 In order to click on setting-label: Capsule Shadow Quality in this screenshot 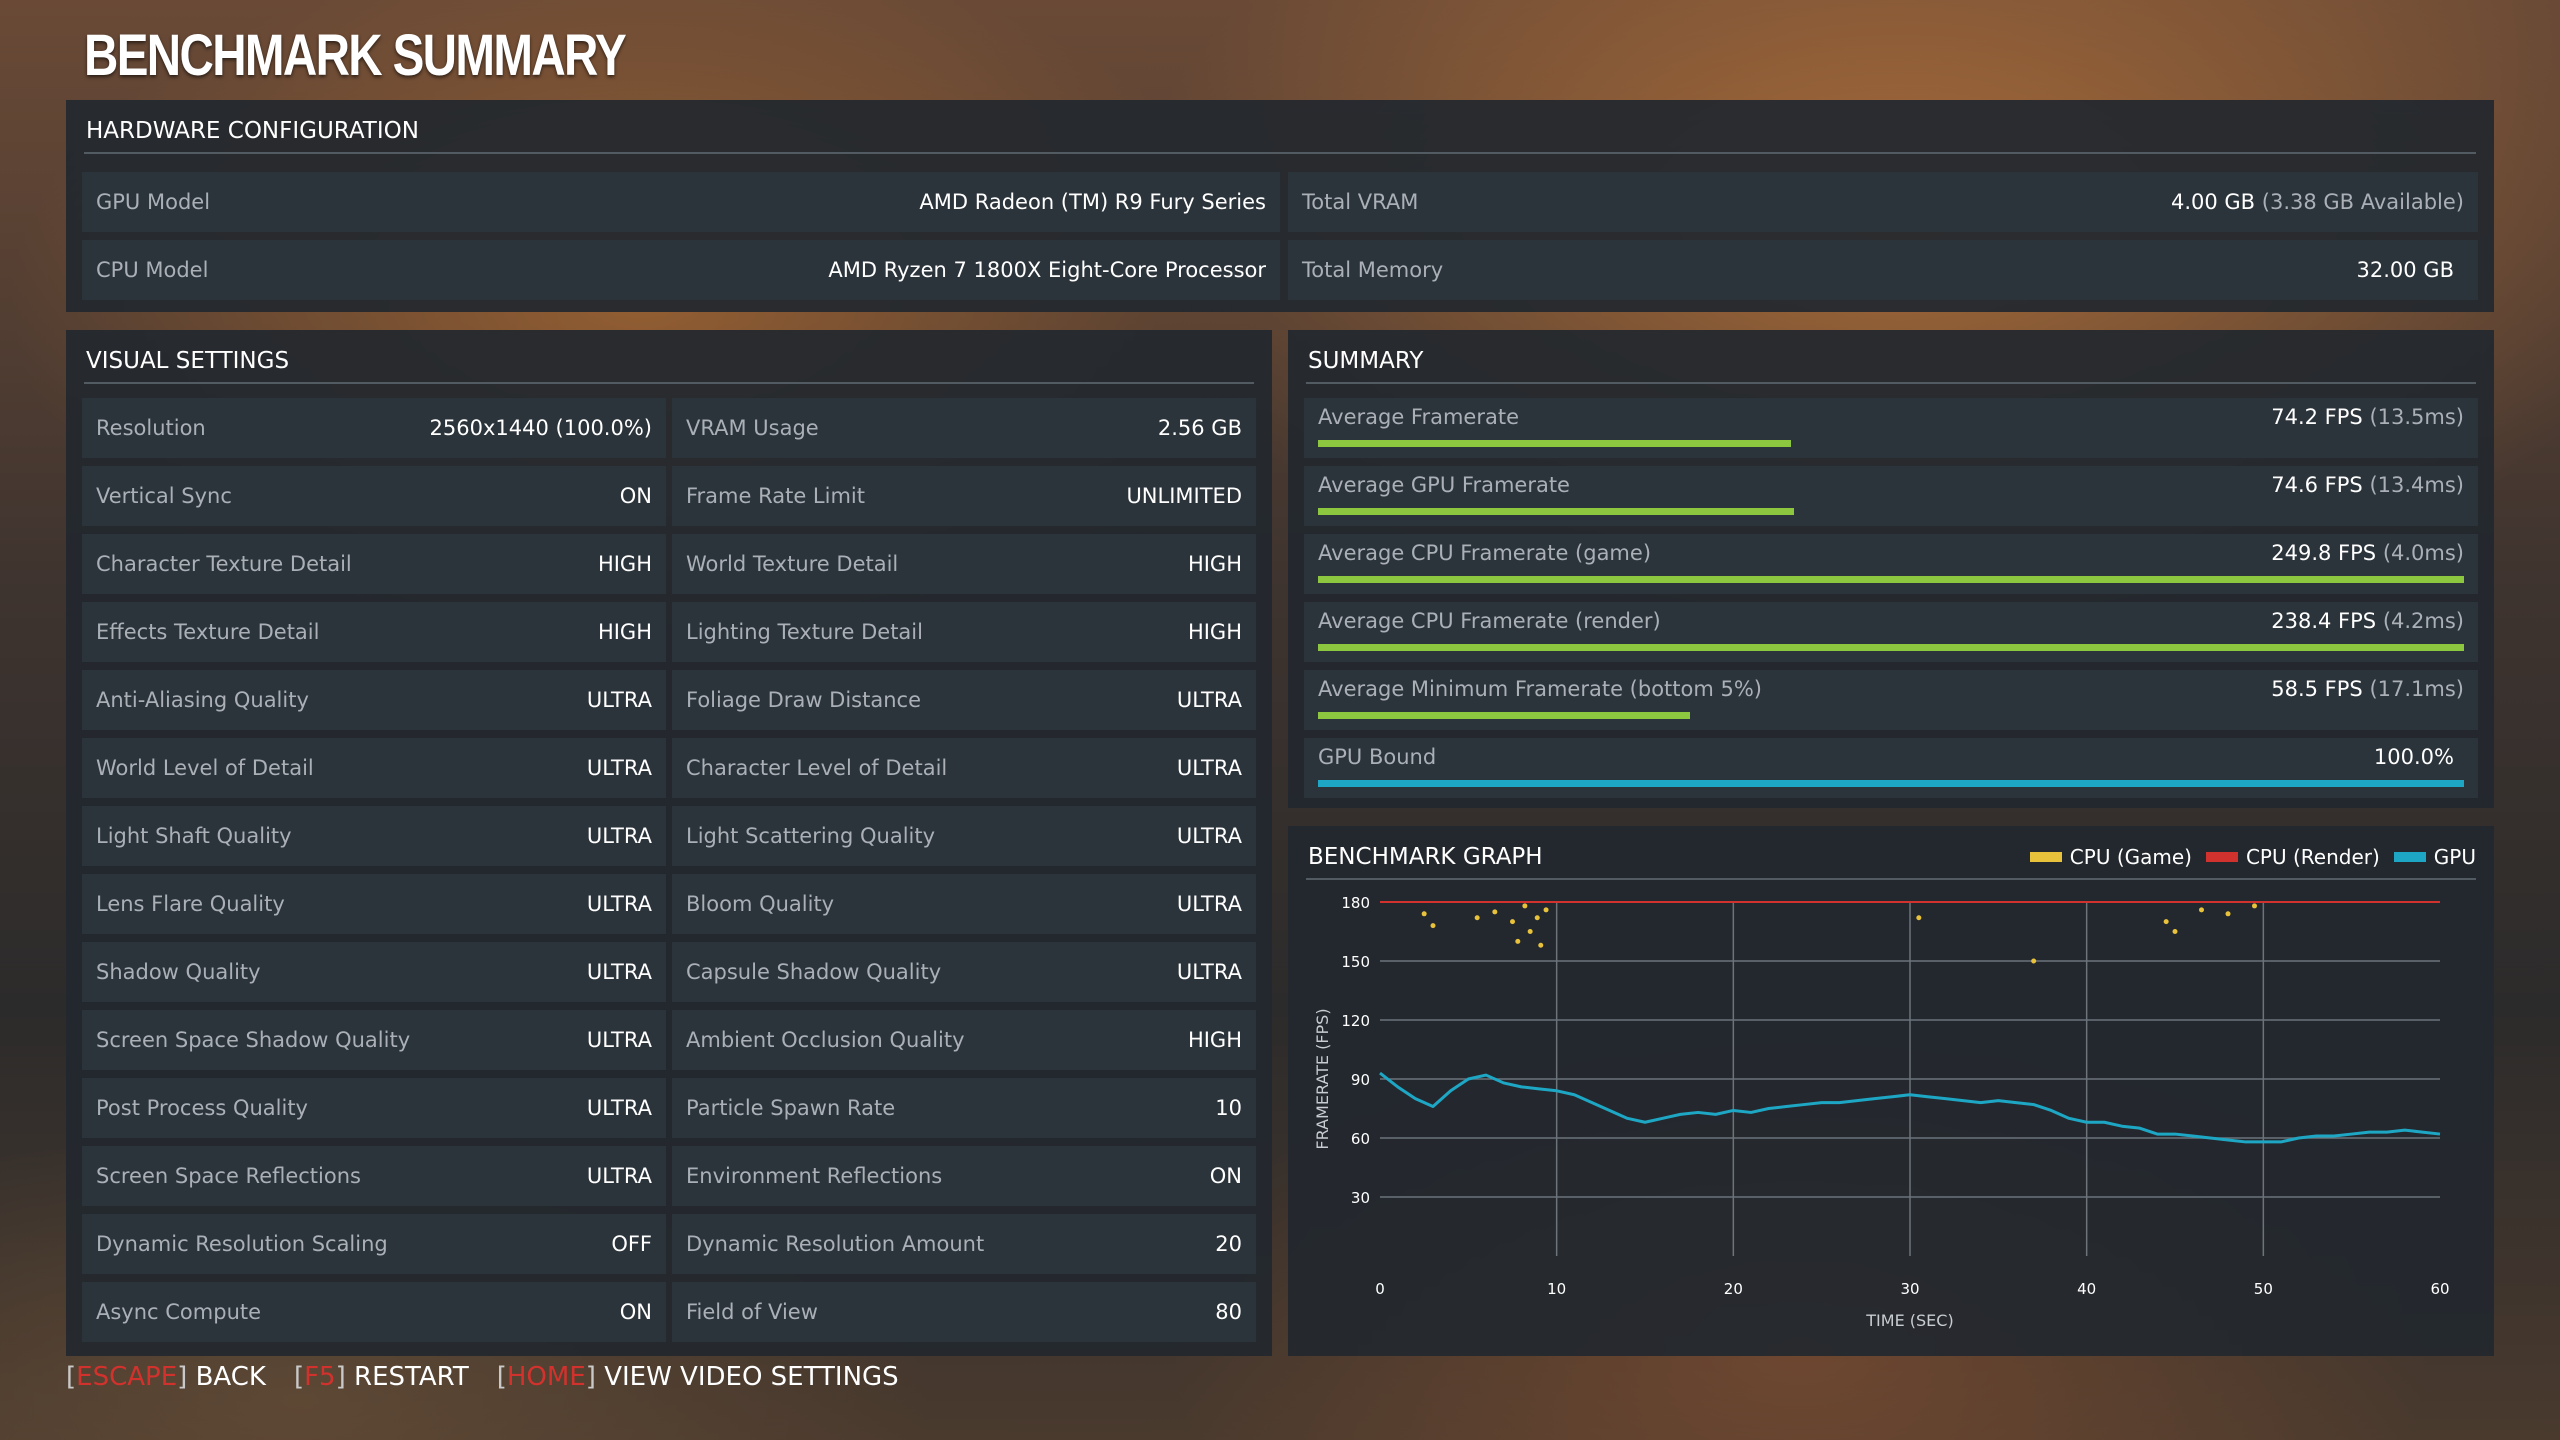, I will do `click(814, 972)`.